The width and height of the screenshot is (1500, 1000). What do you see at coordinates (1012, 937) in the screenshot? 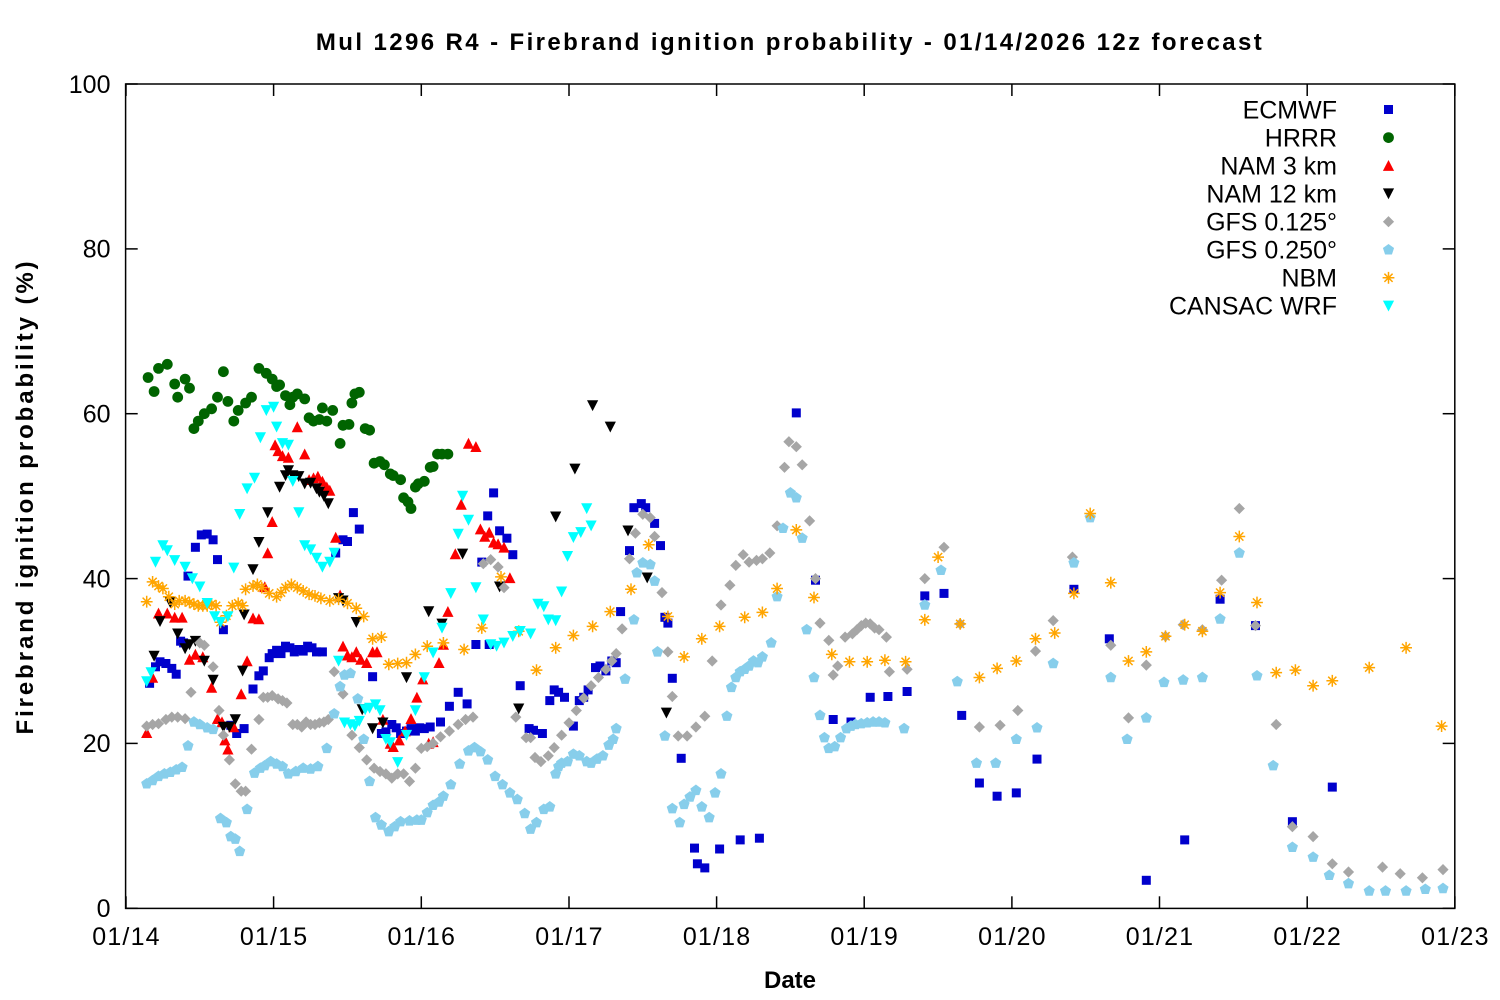
I see `svg-text: 01/20` at bounding box center [1012, 937].